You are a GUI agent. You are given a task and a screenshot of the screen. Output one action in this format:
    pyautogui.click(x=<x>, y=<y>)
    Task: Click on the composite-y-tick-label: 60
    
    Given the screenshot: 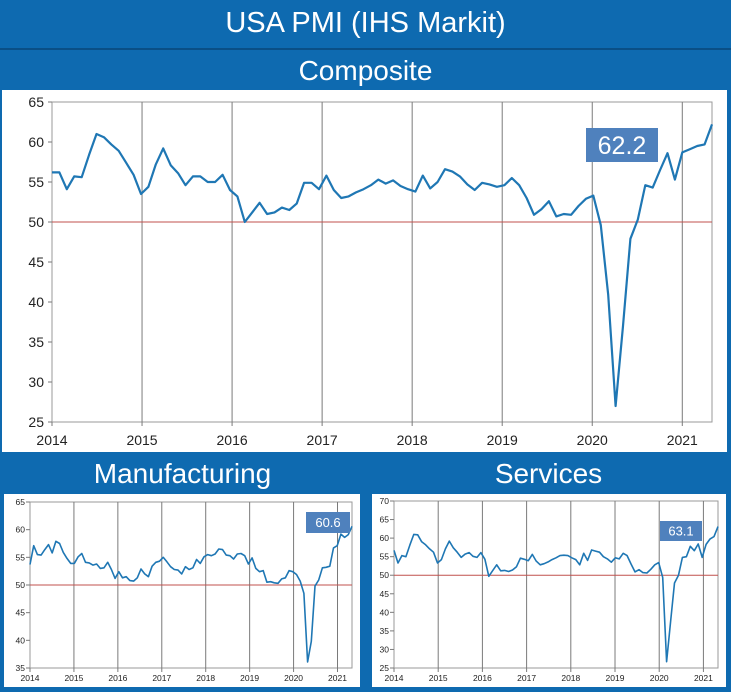 What is the action you would take?
    pyautogui.click(x=36, y=142)
    